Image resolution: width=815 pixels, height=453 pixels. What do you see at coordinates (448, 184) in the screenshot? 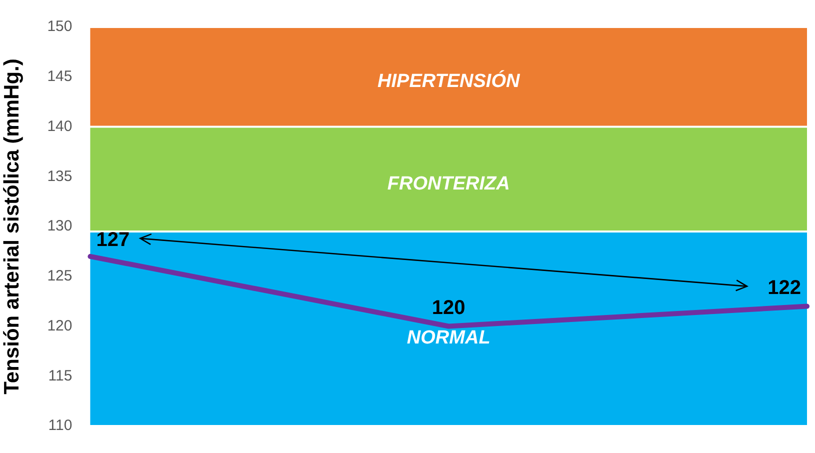
I see `band-label: FRONTERIZA` at bounding box center [448, 184].